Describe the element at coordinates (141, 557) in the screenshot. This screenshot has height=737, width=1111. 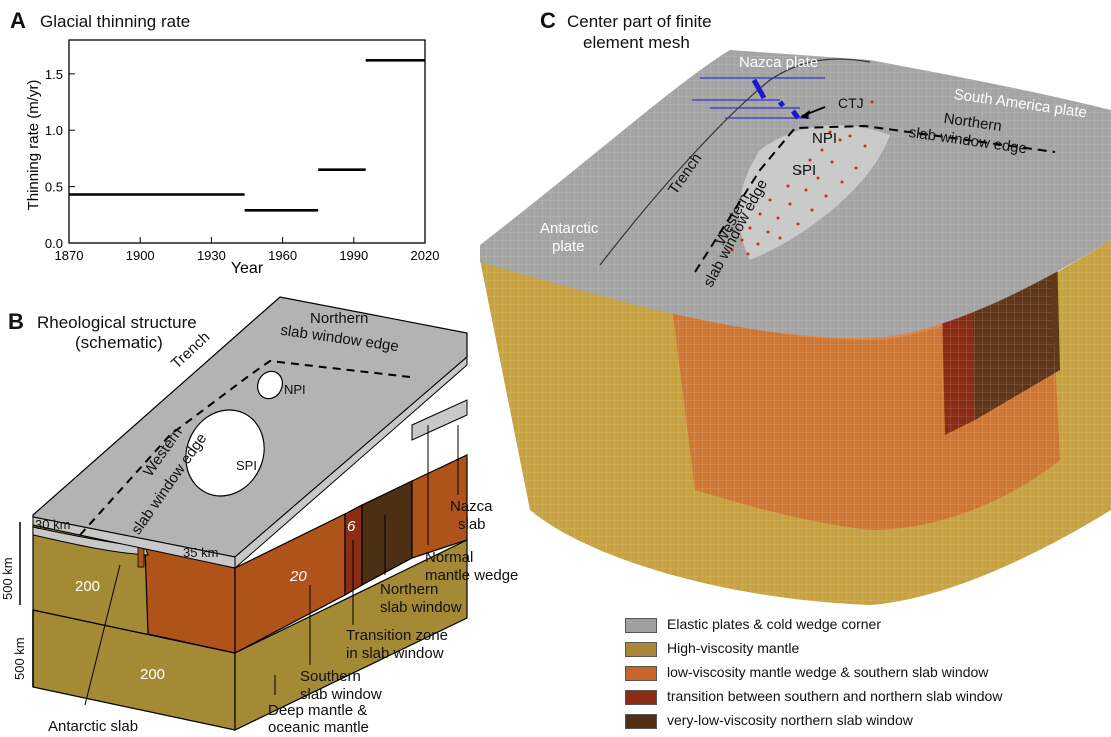
I see `antarctic-slab-small` at that location.